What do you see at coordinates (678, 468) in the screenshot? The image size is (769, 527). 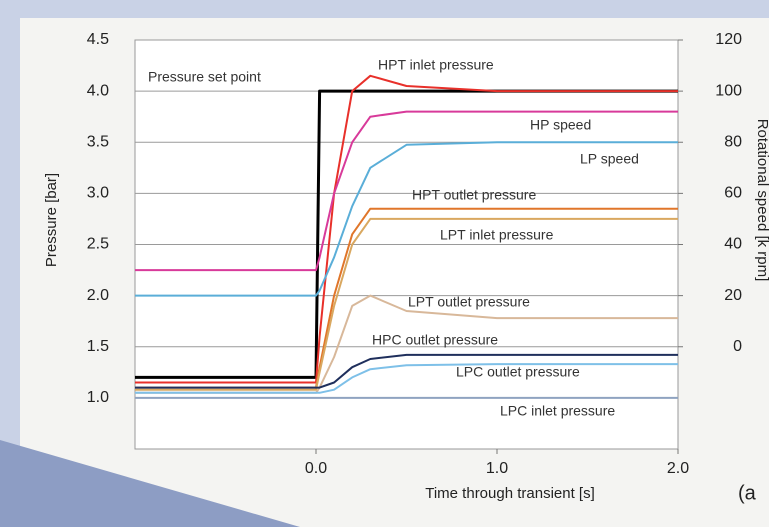 I see `x-tick-label: 2.0` at bounding box center [678, 468].